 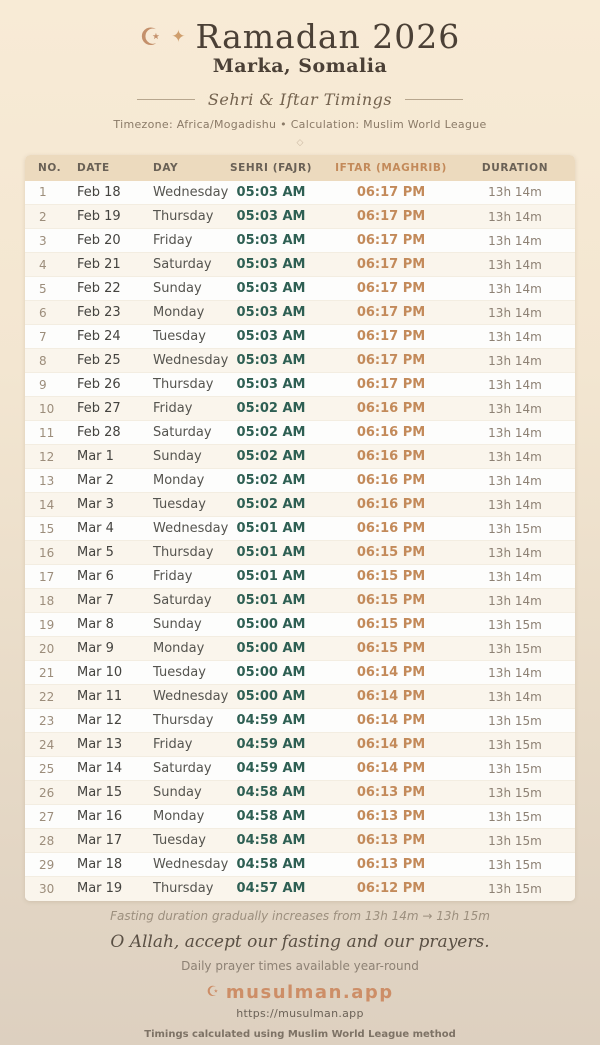 I want to click on page-title: Ramadan 2026, so click(x=328, y=36).